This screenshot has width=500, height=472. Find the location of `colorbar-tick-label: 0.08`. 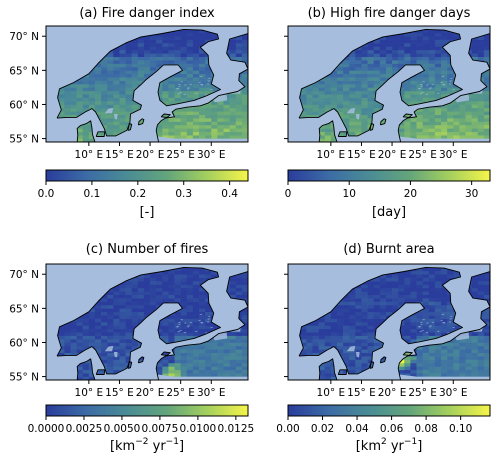

colorbar-tick-label: 0.08 is located at coordinates (425, 429).